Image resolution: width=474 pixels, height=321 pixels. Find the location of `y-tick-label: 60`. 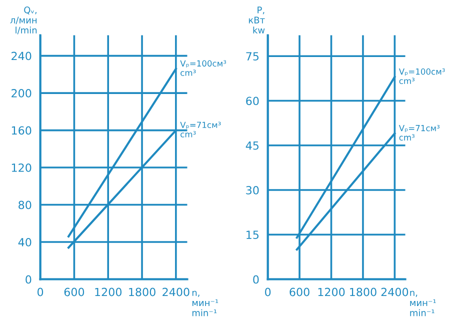

y-tick-label: 60 is located at coordinates (252, 101).